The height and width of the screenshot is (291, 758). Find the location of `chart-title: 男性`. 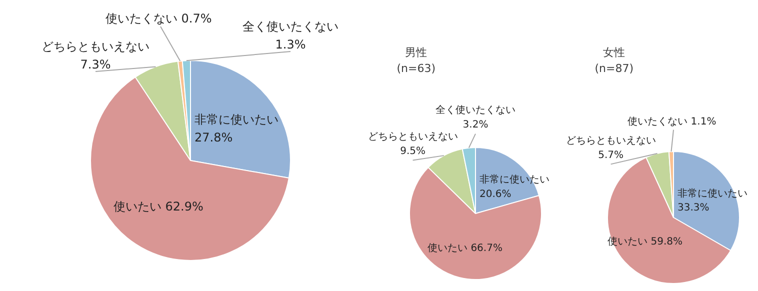

chart-title: 男性 is located at coordinates (416, 52).